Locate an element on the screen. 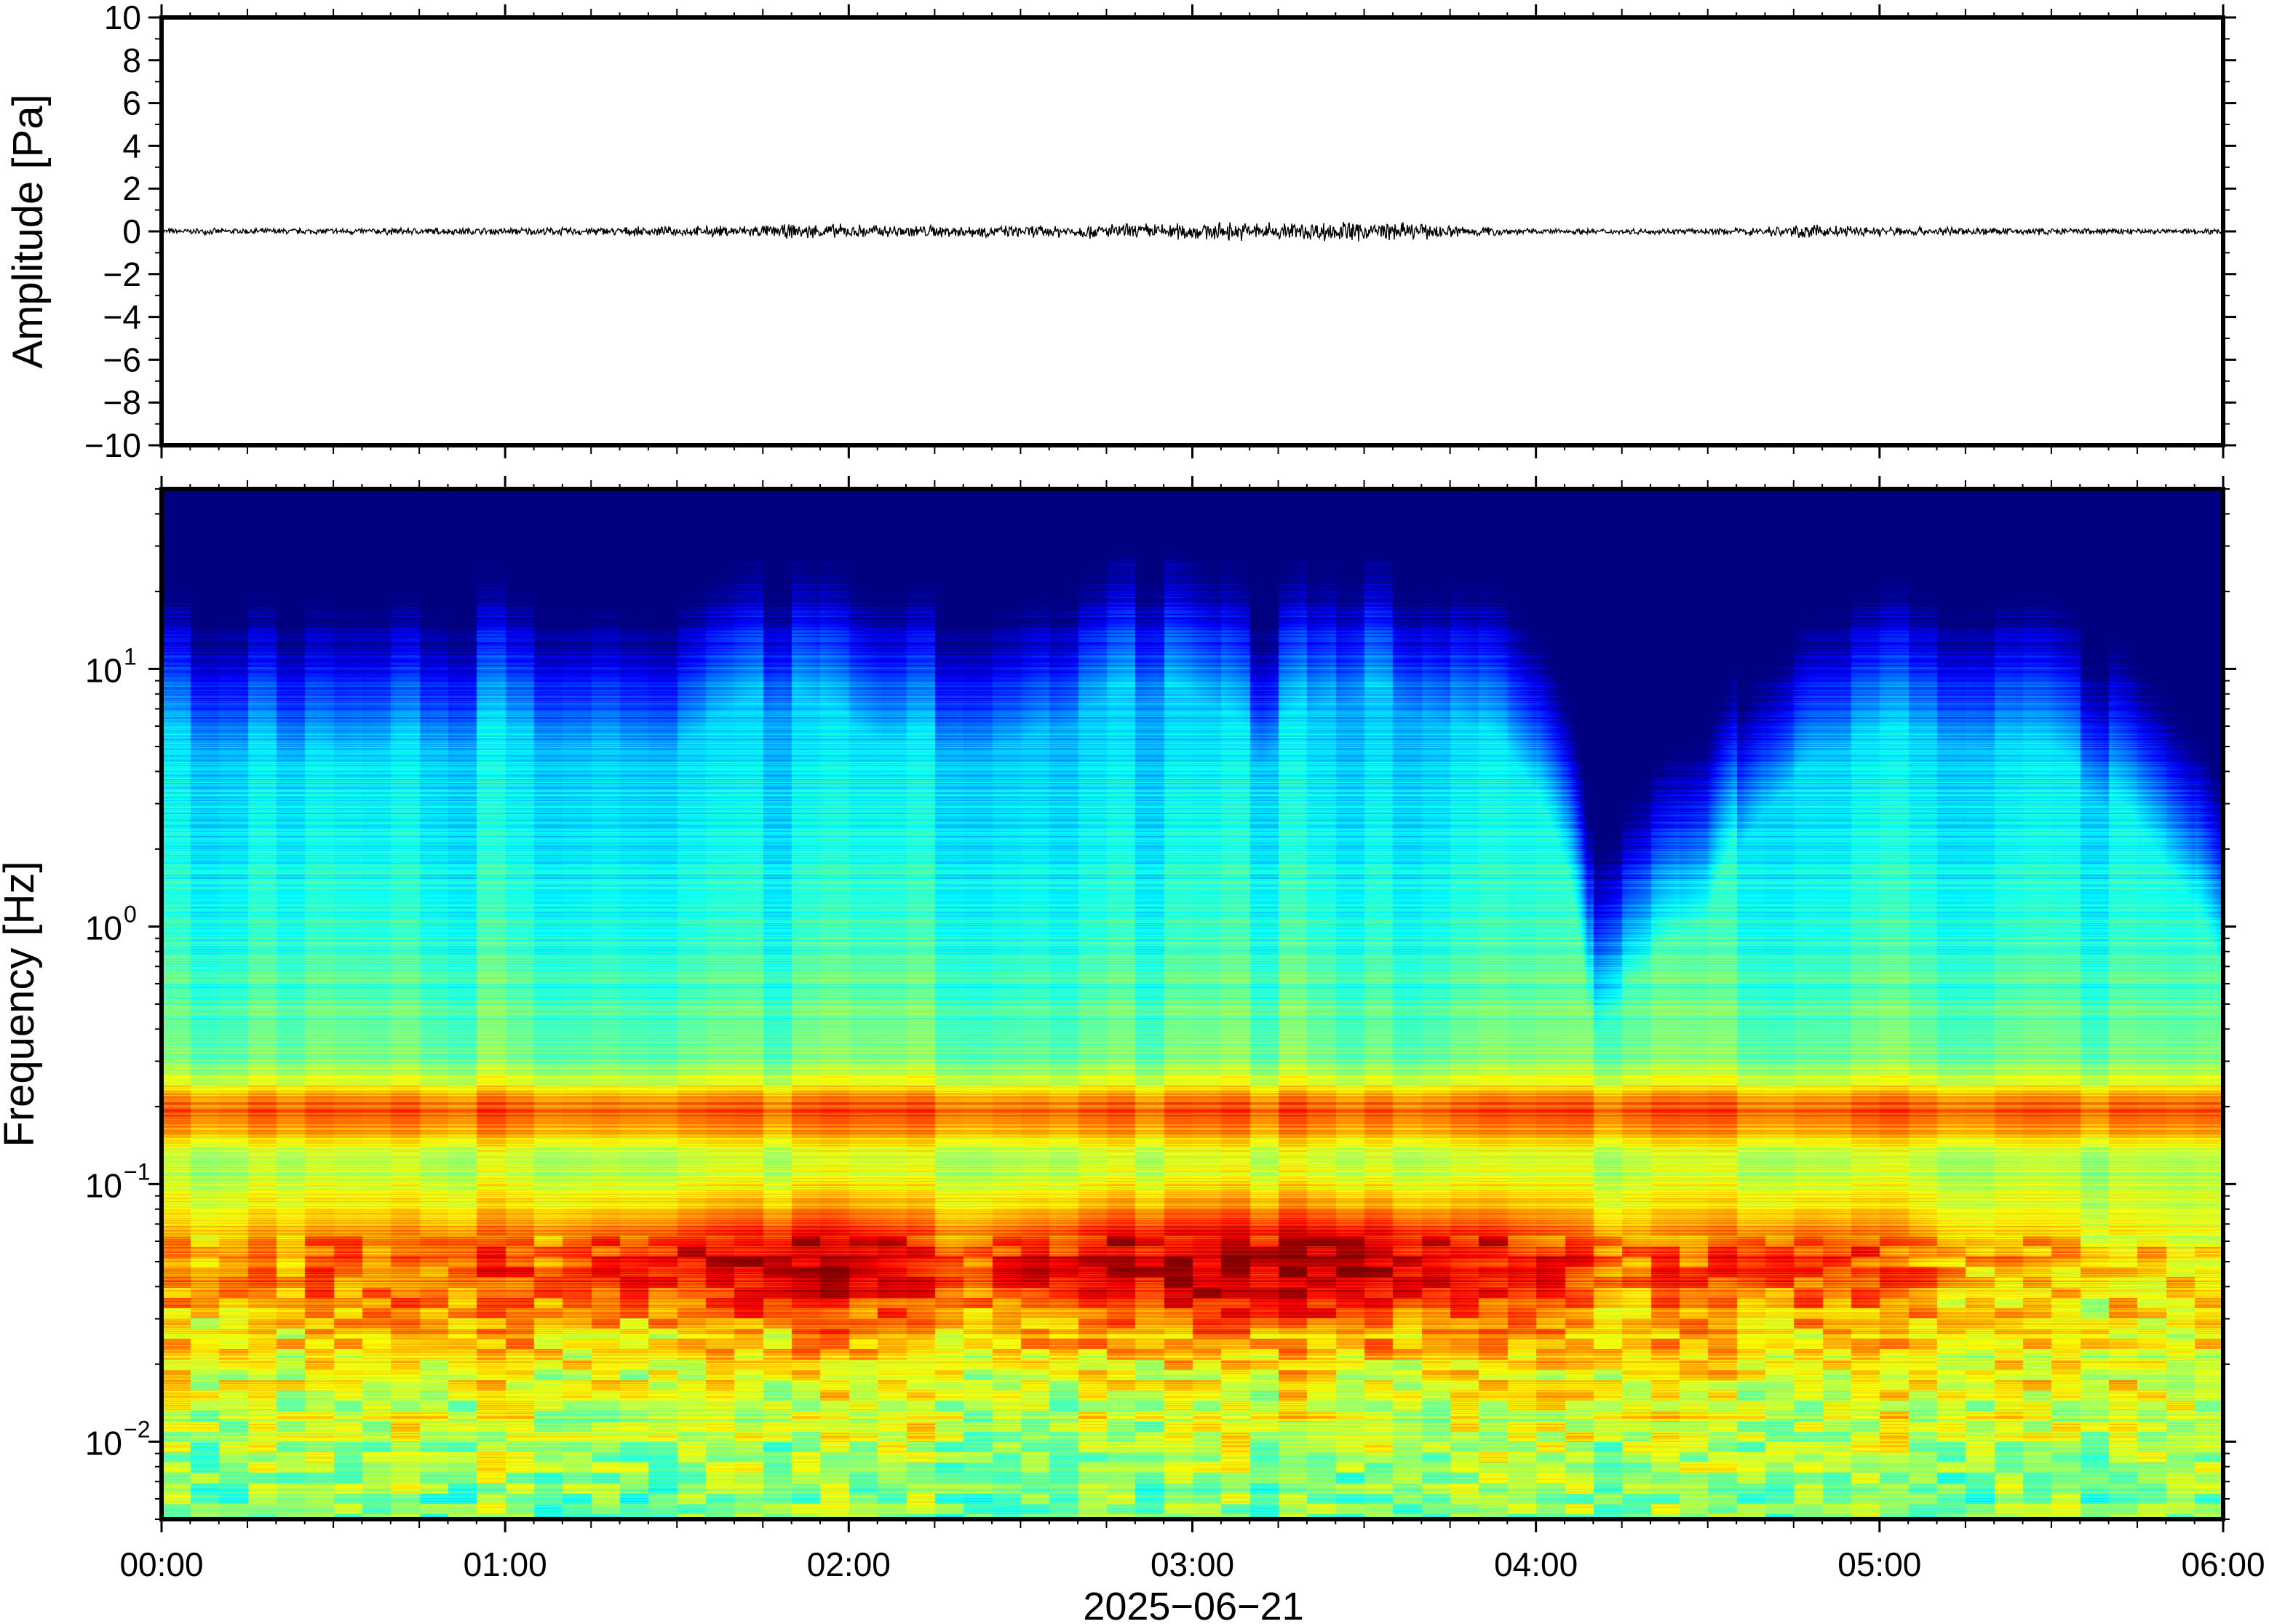 Image resolution: width=2269 pixels, height=1624 pixels. waveform-y-tick-label: −8 is located at coordinates (122, 402).